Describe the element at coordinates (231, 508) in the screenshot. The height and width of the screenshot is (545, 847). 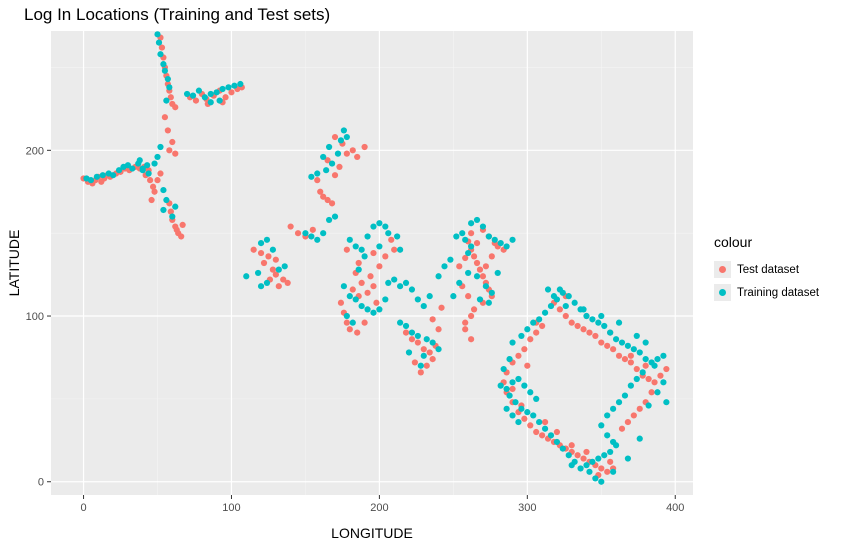
I see `x-tick-label: 100` at that location.